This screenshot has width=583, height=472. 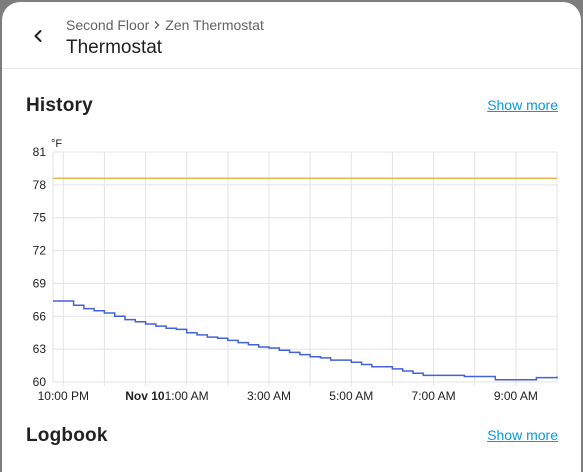 What do you see at coordinates (114, 47) in the screenshot?
I see `page-title: Thermostat` at bounding box center [114, 47].